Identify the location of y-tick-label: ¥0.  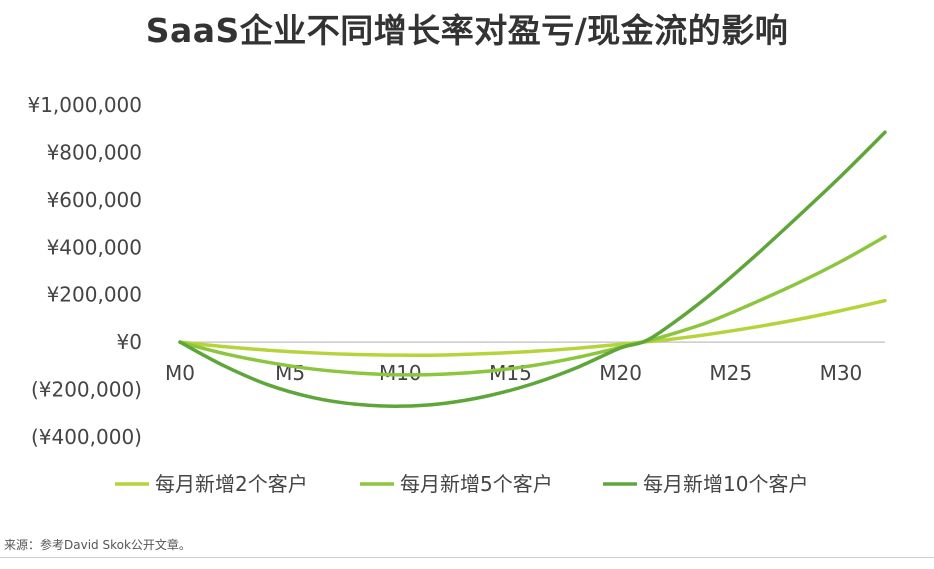
(129, 342).